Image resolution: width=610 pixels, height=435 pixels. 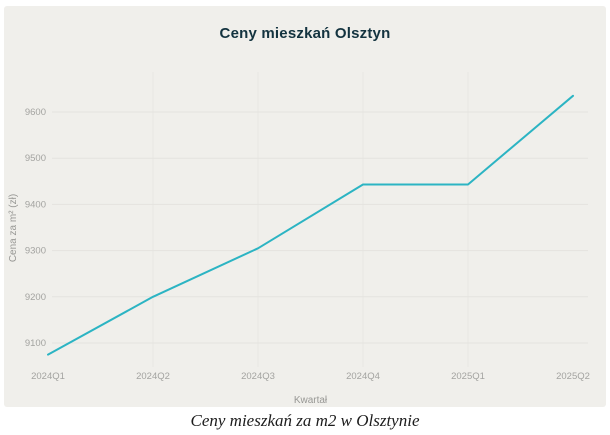 What do you see at coordinates (48, 376) in the screenshot?
I see `x-tick-label: 2024Q1` at bounding box center [48, 376].